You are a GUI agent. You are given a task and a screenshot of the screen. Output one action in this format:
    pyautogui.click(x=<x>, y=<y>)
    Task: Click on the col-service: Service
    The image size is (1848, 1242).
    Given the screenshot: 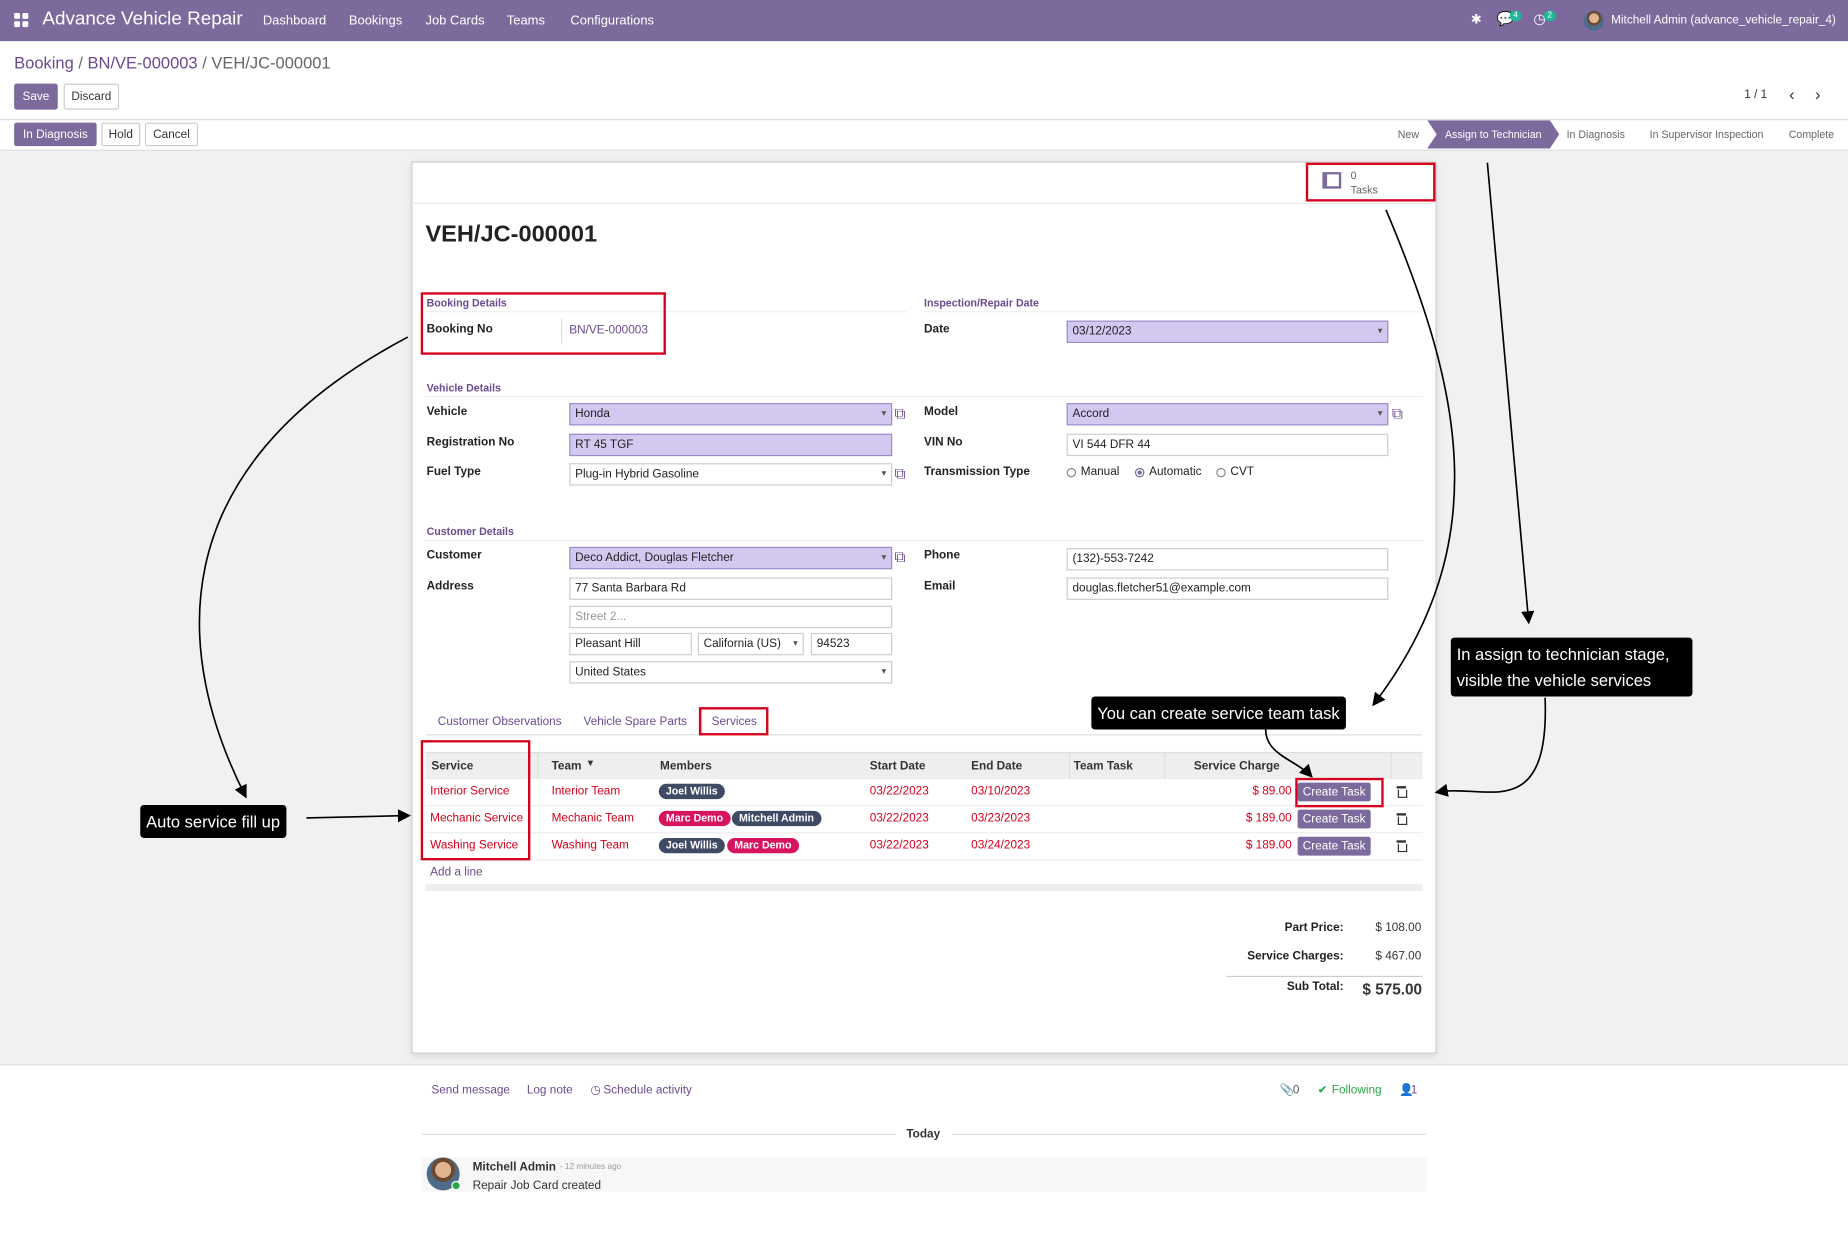 What is the action you would take?
    pyautogui.click(x=452, y=766)
    